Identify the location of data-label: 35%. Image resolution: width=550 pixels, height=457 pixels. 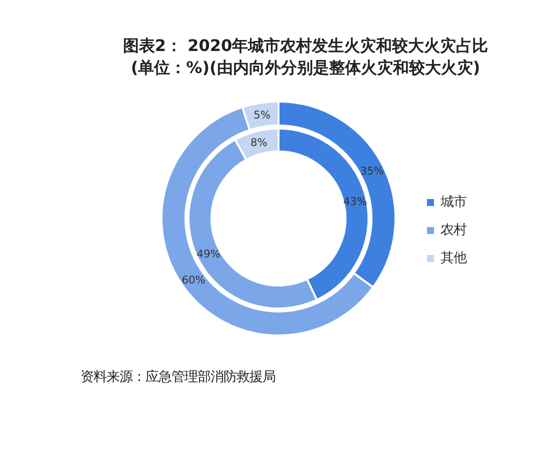
(372, 171).